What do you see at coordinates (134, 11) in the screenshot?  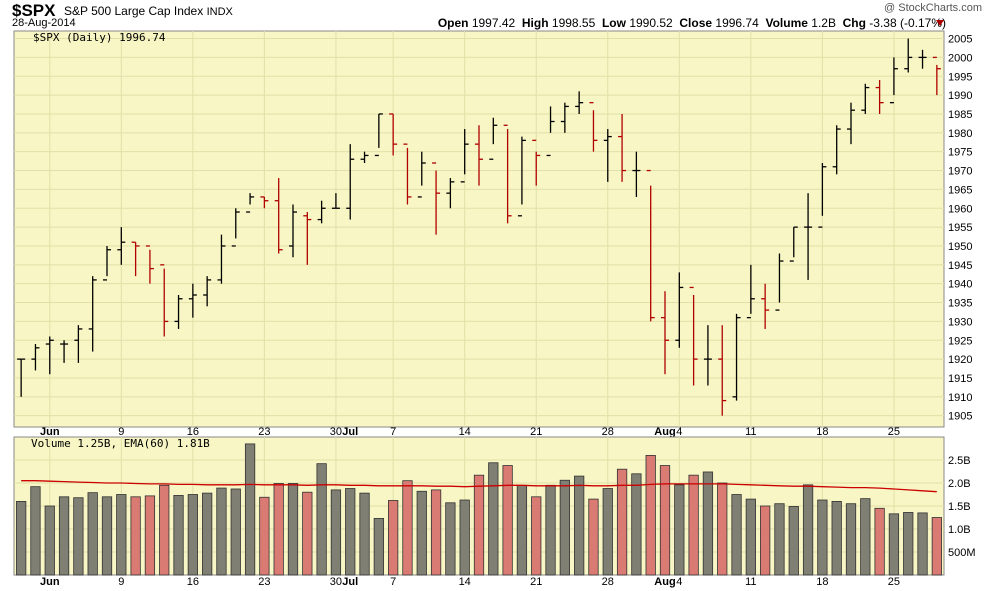 I see `instrument-name-text: S&P 500 Large Cap Index` at bounding box center [134, 11].